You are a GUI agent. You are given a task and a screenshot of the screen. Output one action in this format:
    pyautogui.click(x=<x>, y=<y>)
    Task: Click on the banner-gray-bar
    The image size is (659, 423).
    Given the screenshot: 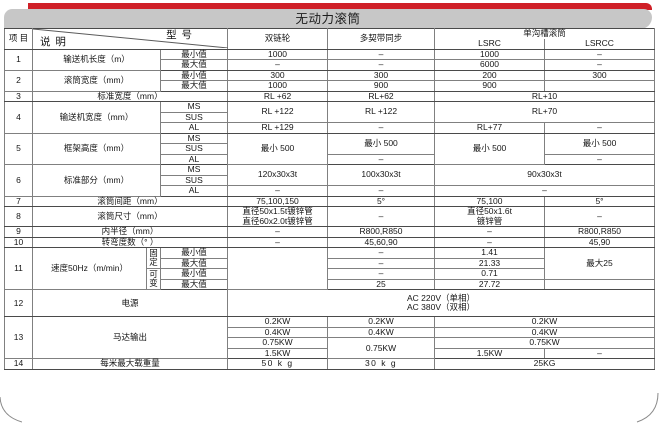 What is the action you would take?
    pyautogui.click(x=328, y=19)
    